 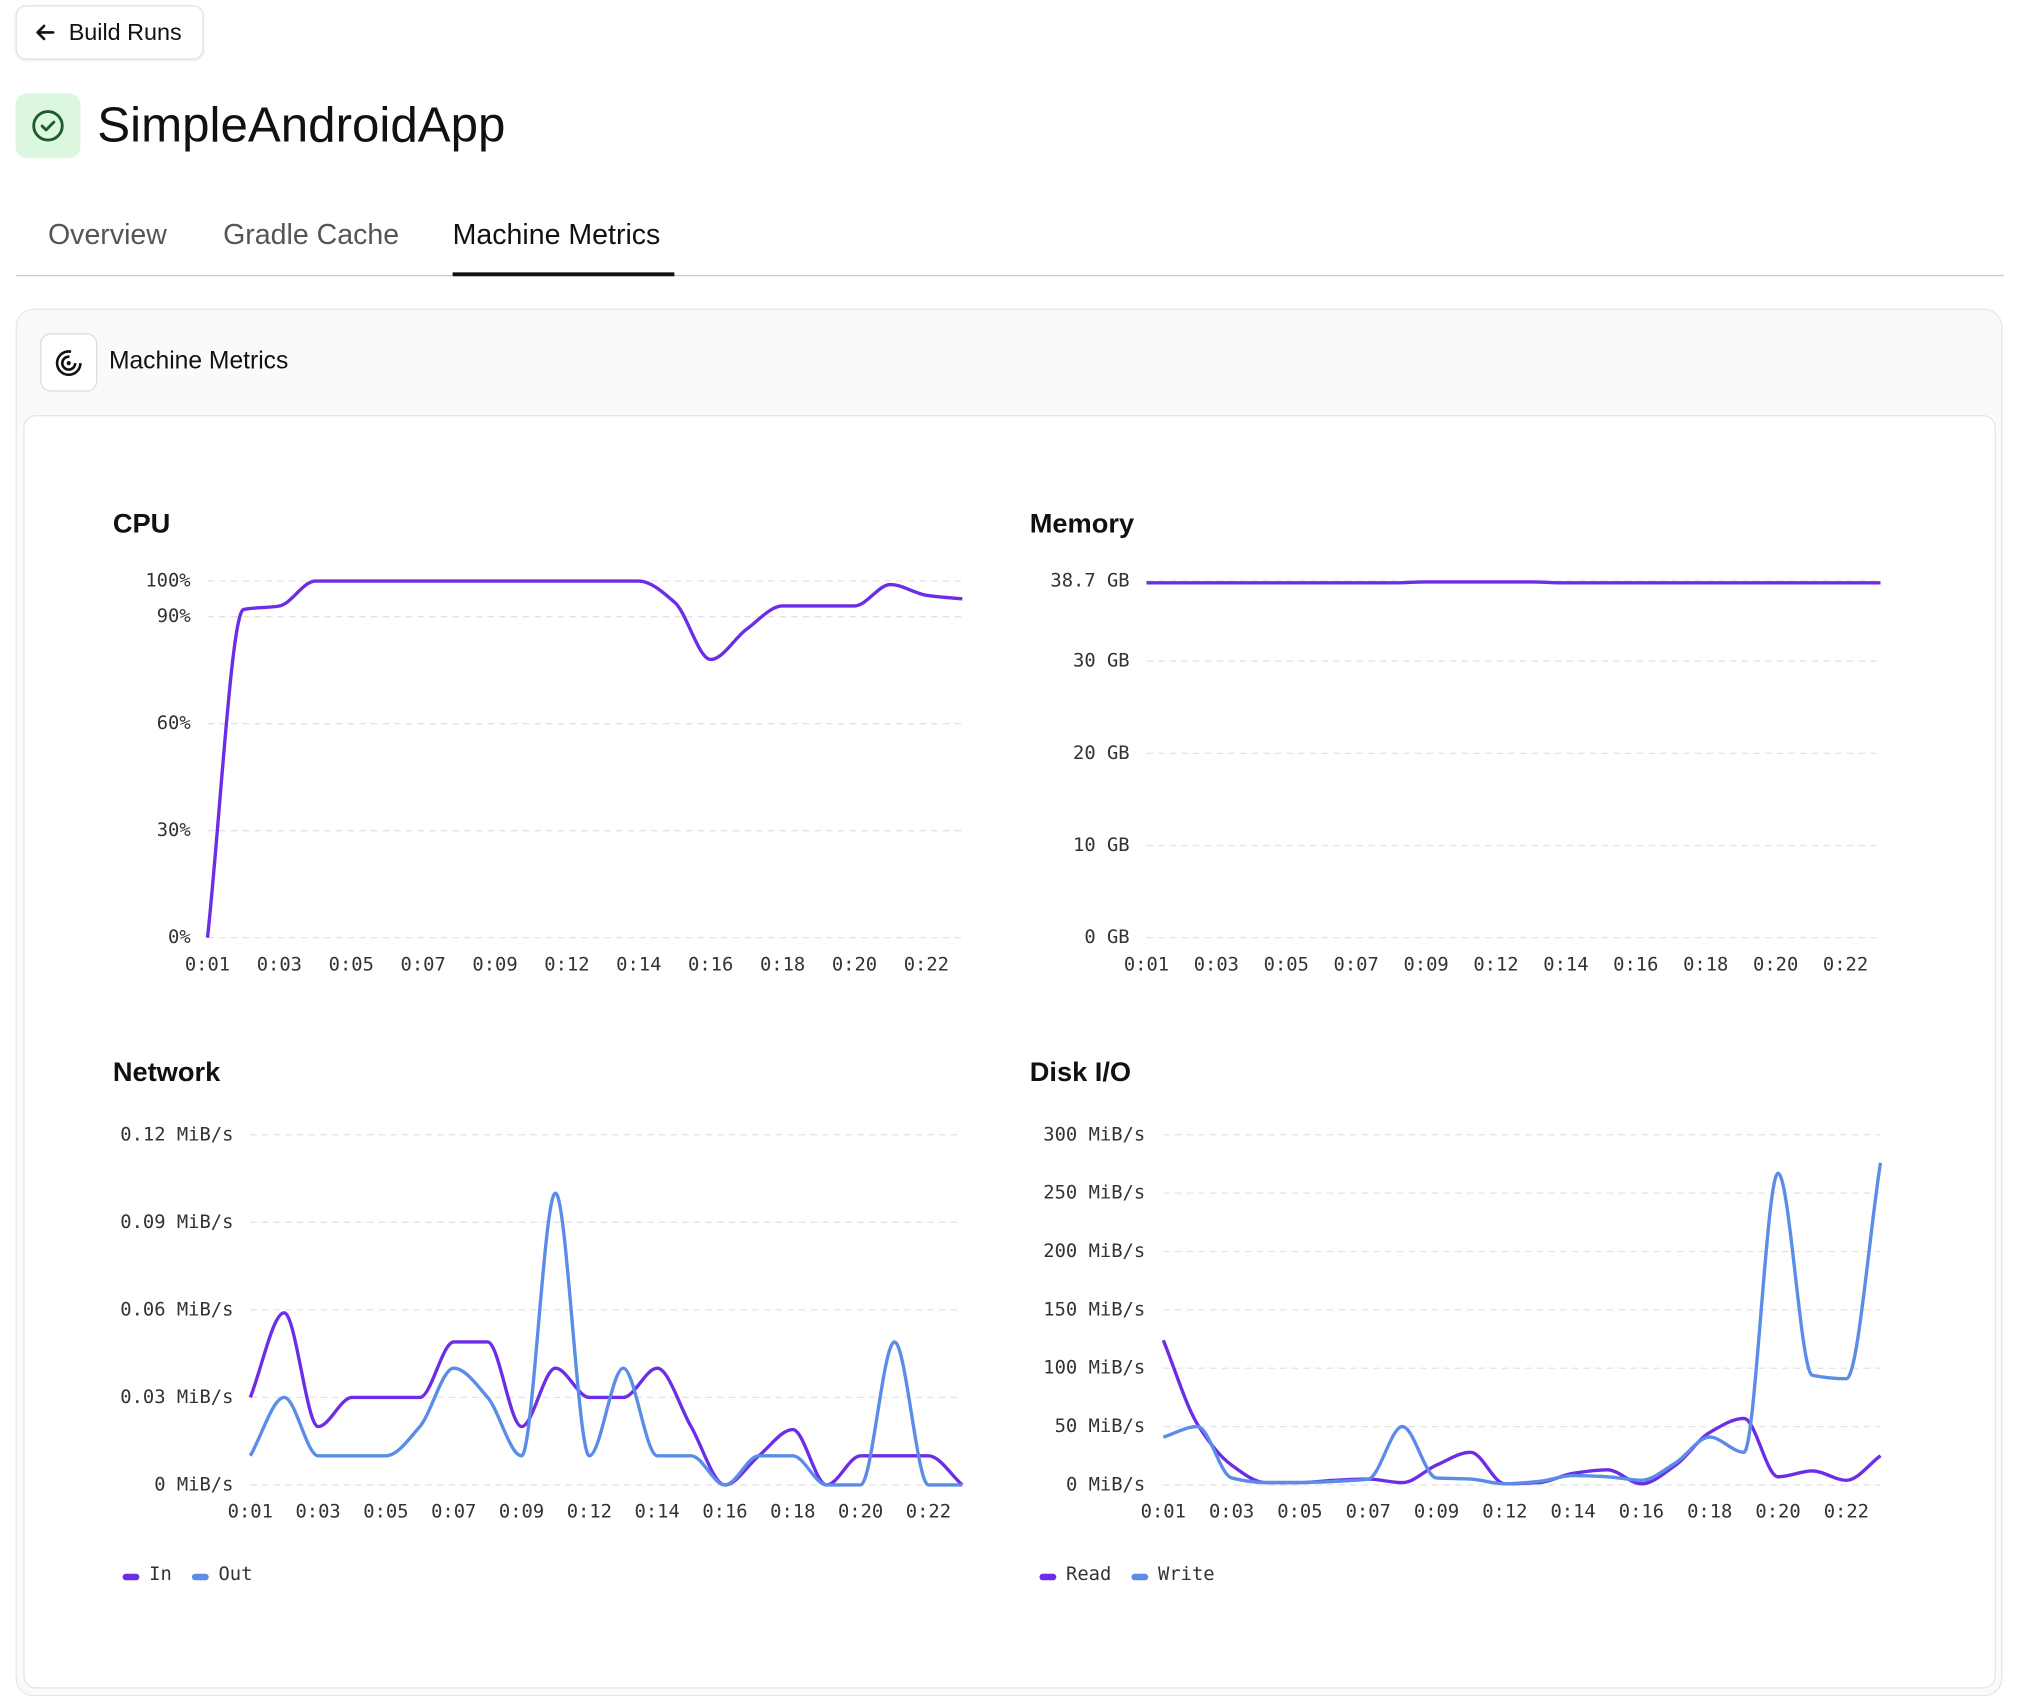 What do you see at coordinates (1101, 661) in the screenshot?
I see `y-tick-label: 30 GB` at bounding box center [1101, 661].